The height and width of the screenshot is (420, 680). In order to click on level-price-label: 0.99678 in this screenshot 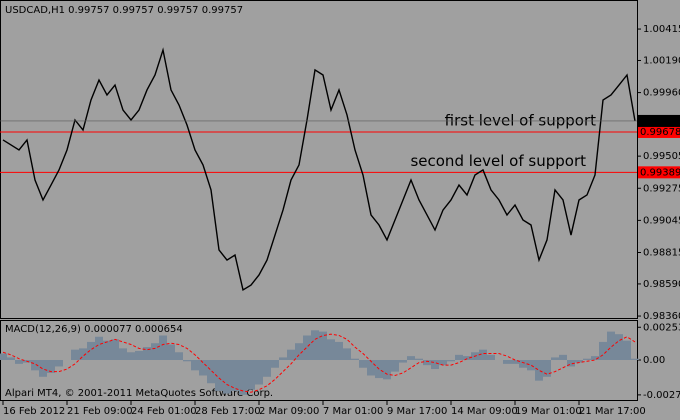, I will do `click(660, 132)`.